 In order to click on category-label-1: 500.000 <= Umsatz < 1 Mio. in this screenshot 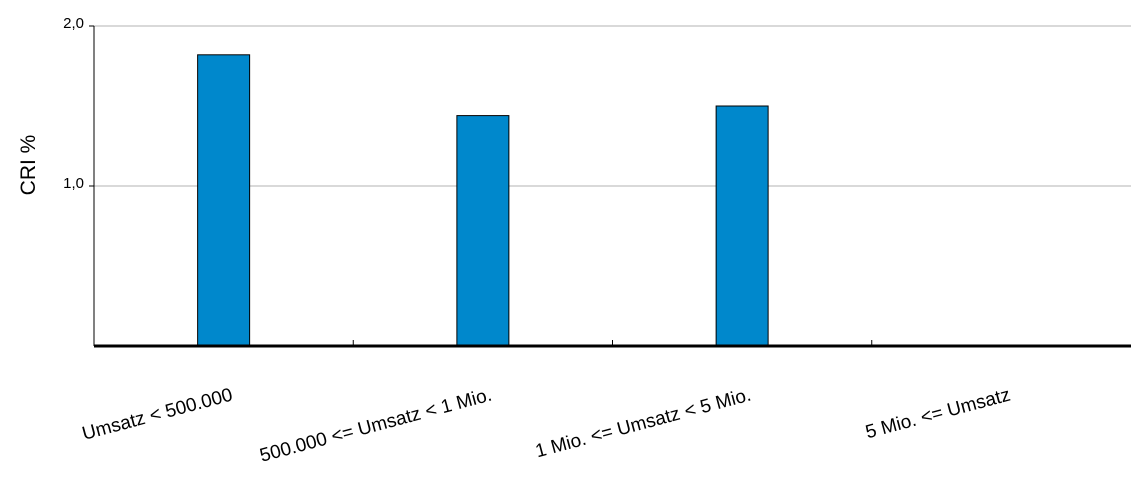, I will do `click(376, 426)`.